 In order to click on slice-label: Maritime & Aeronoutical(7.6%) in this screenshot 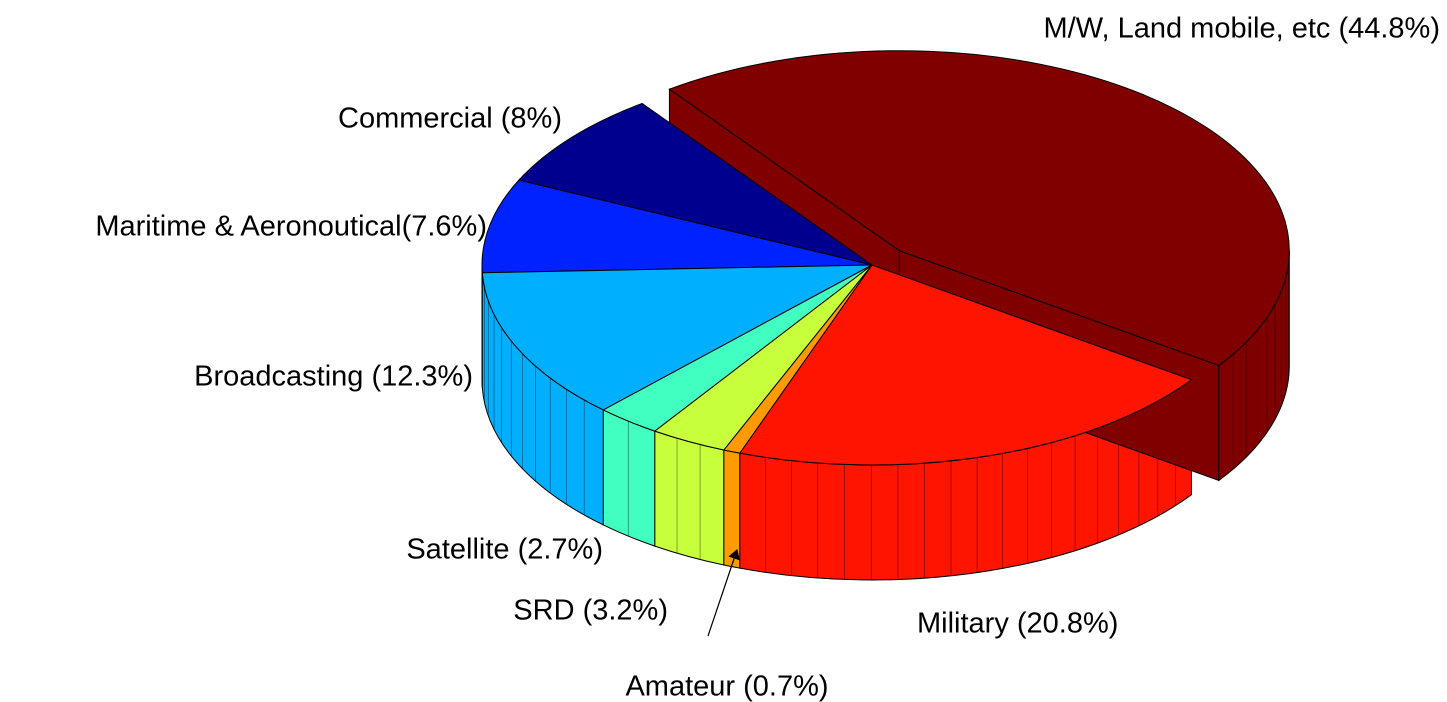, I will do `click(291, 227)`.